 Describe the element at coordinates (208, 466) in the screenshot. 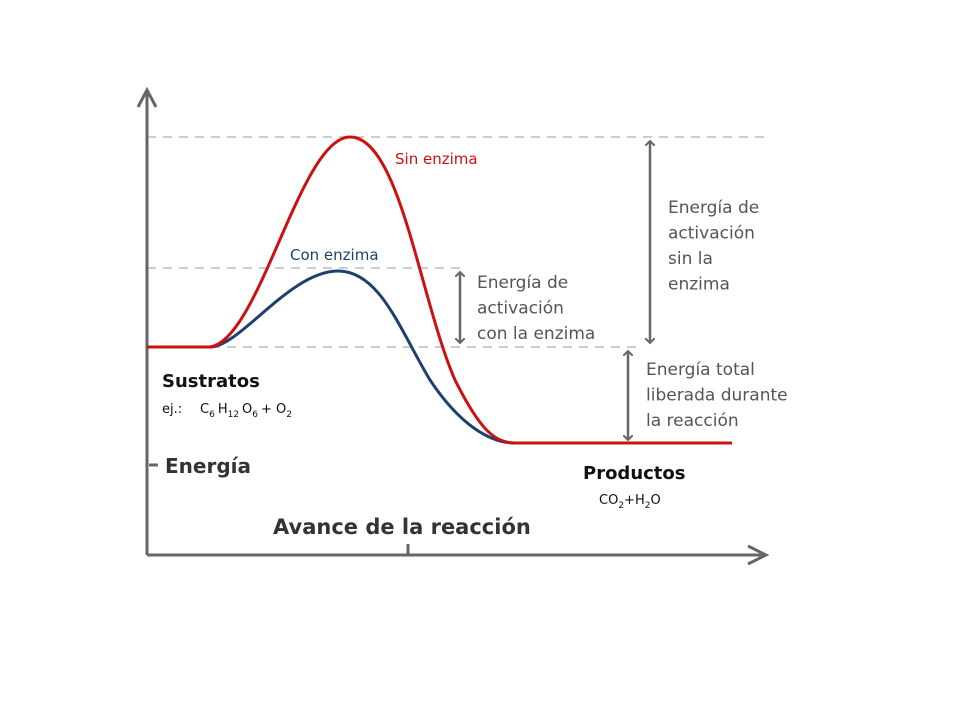

I see `y-axis-label: Energía` at that location.